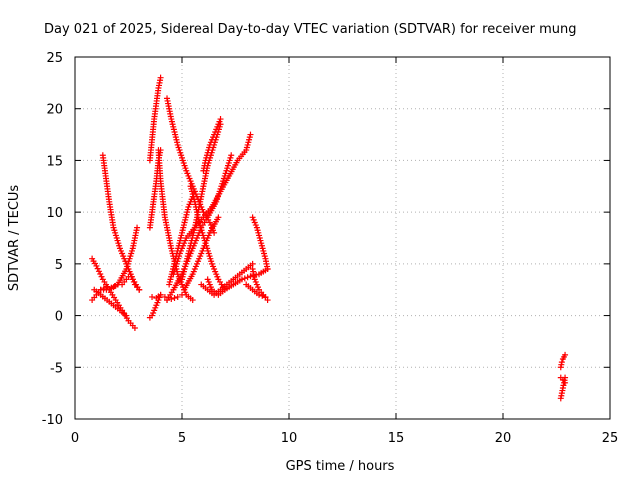 This screenshot has height=480, width=640. I want to click on x-tick-label: 10, so click(289, 438).